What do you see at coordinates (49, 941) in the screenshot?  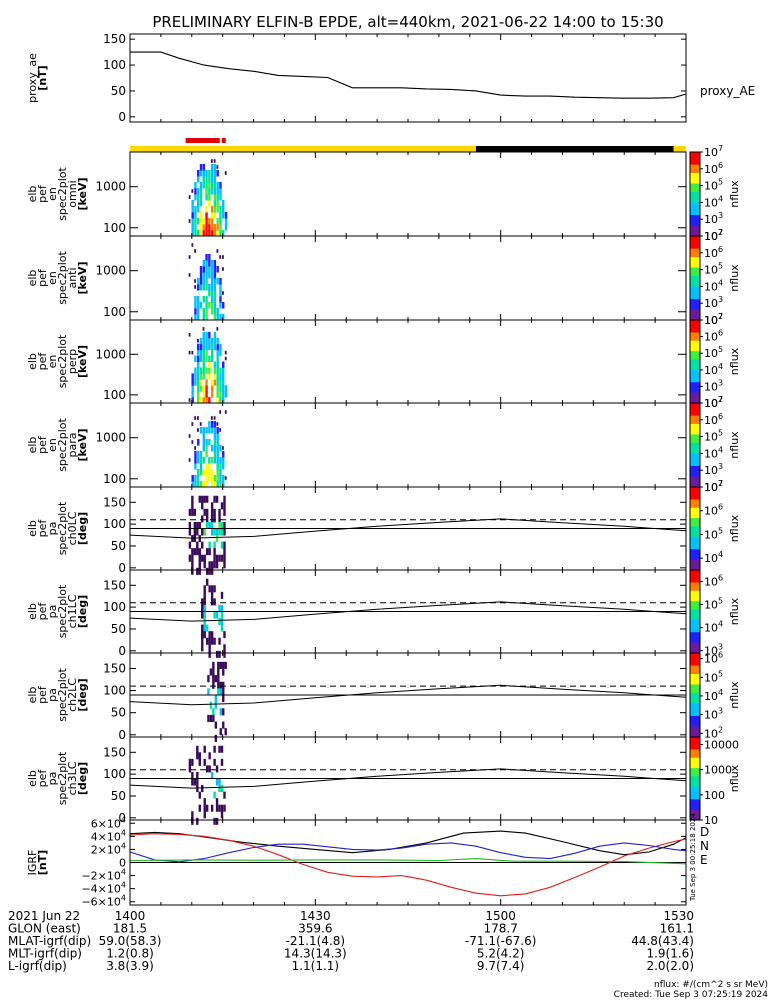 I see `footer-row-label: MLAT-igrf(dip)` at bounding box center [49, 941].